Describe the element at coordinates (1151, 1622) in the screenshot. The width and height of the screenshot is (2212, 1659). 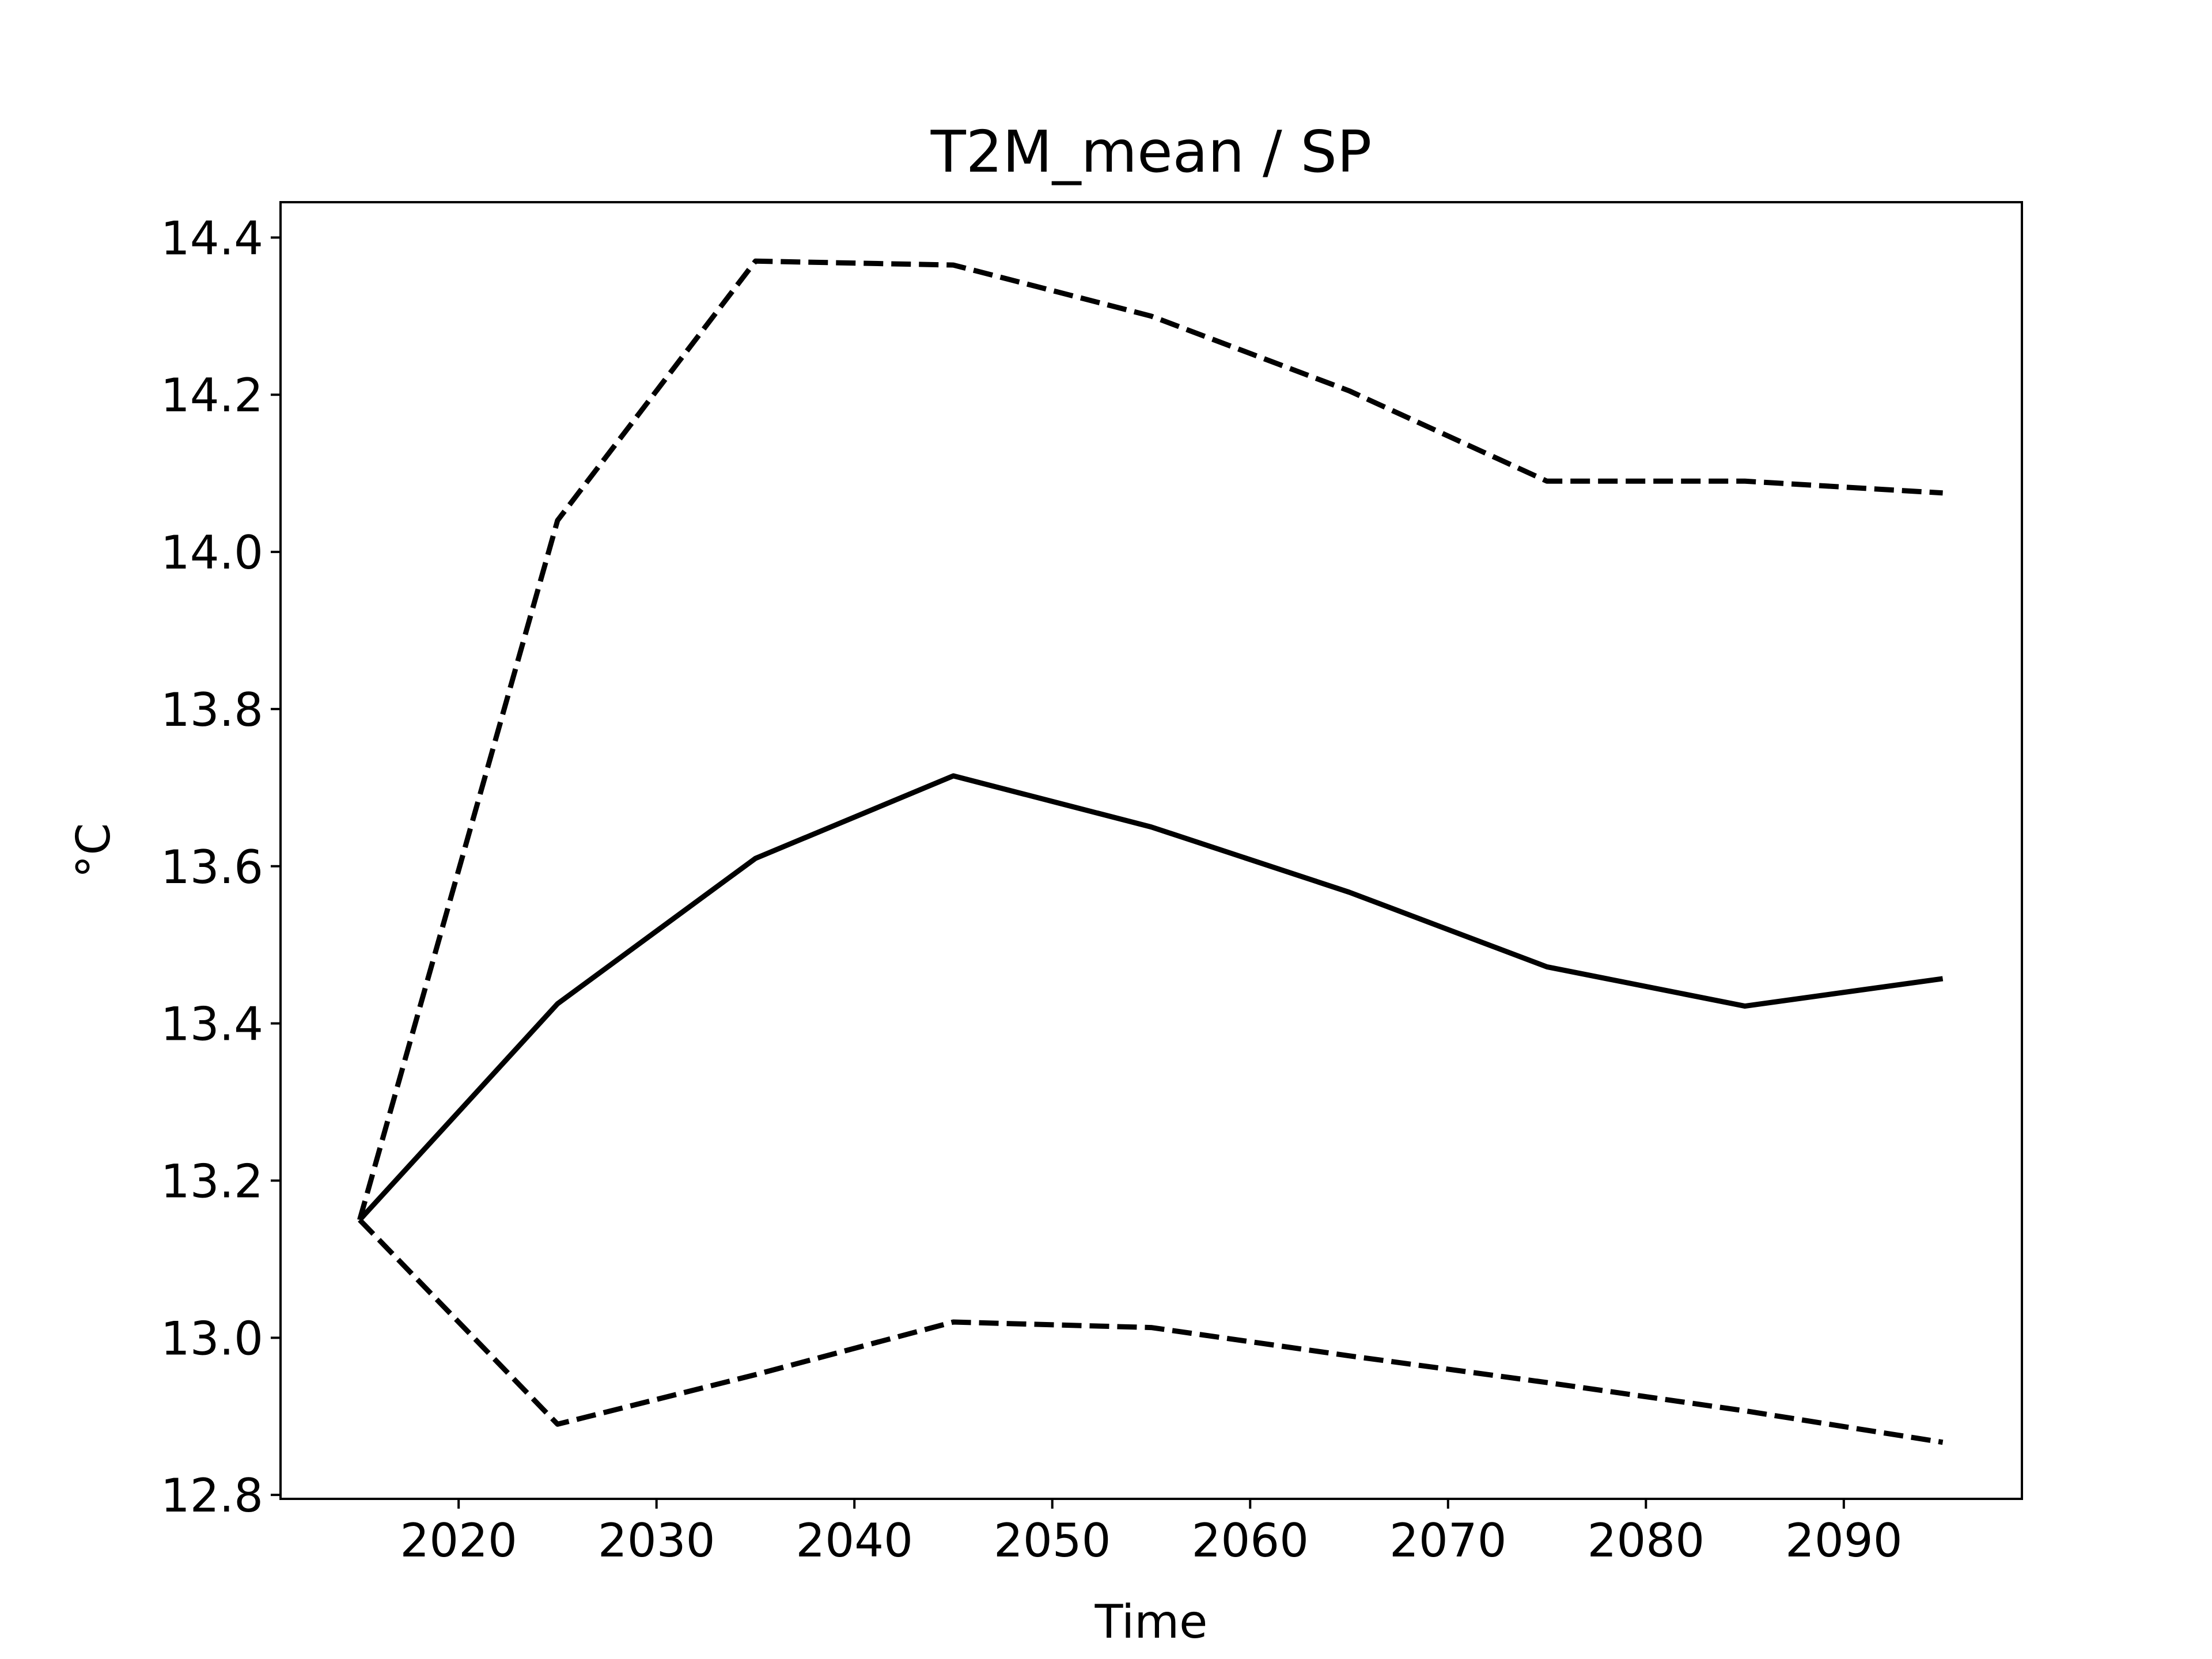
I see `x-axis-label: Time` at that location.